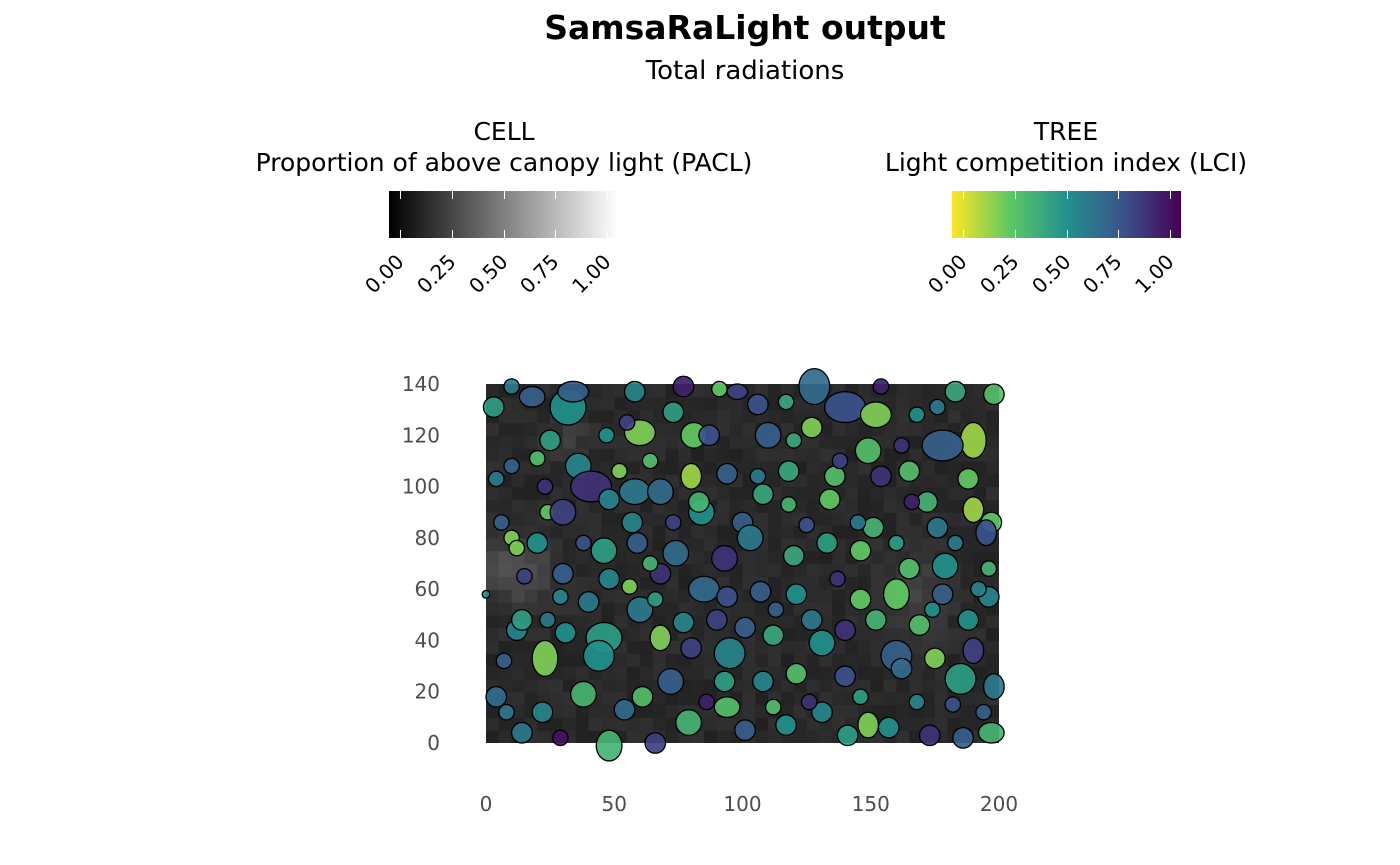 The image size is (1400, 865). Describe the element at coordinates (999, 804) in the screenshot. I see `x-tick-label: 200` at that location.